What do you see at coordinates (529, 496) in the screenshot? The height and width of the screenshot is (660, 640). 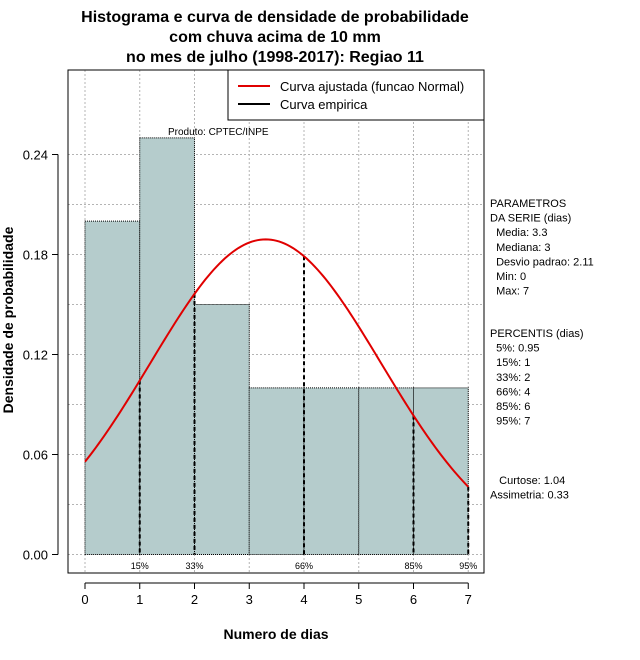 I see `shape-line-1: Assimetria: 0.33` at bounding box center [529, 496].